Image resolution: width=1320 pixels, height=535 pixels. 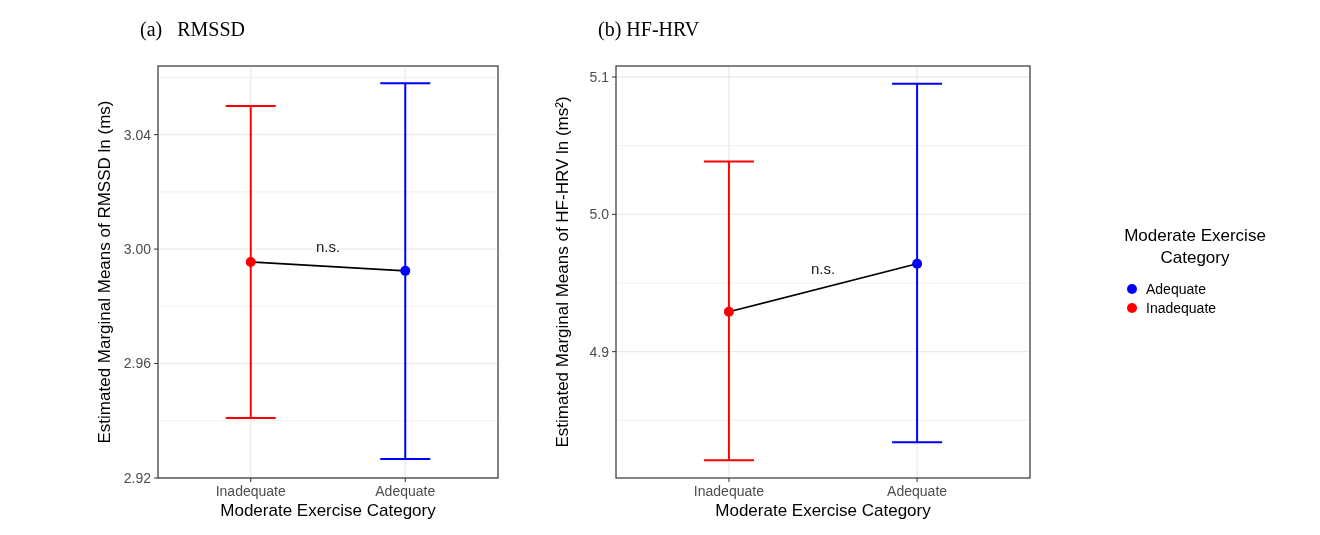 What do you see at coordinates (137, 363) in the screenshot?
I see `y-tick-label: 2.96` at bounding box center [137, 363].